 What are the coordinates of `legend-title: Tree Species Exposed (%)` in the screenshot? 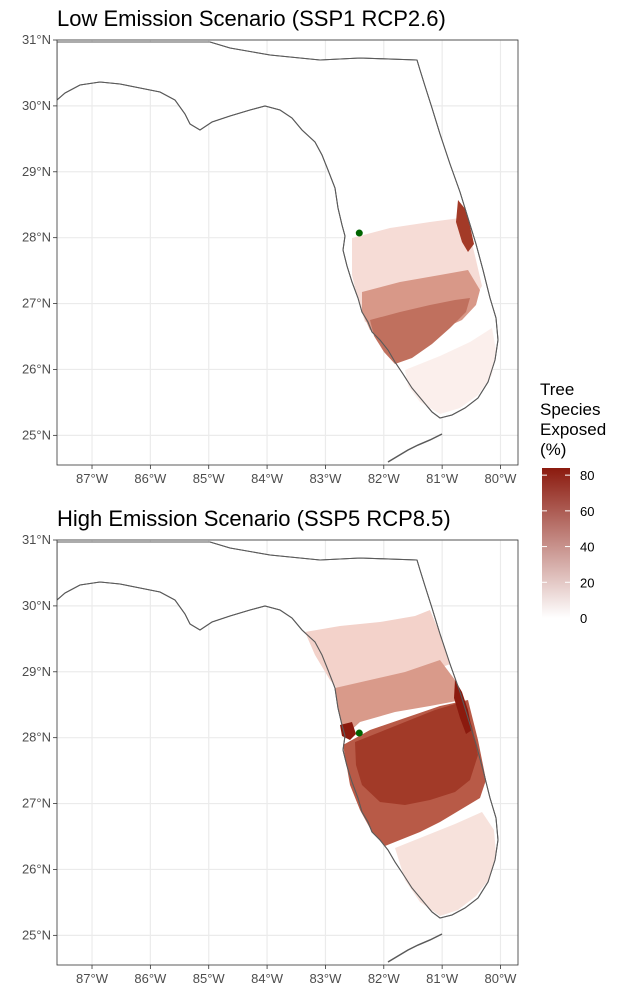 It's located at (582, 420).